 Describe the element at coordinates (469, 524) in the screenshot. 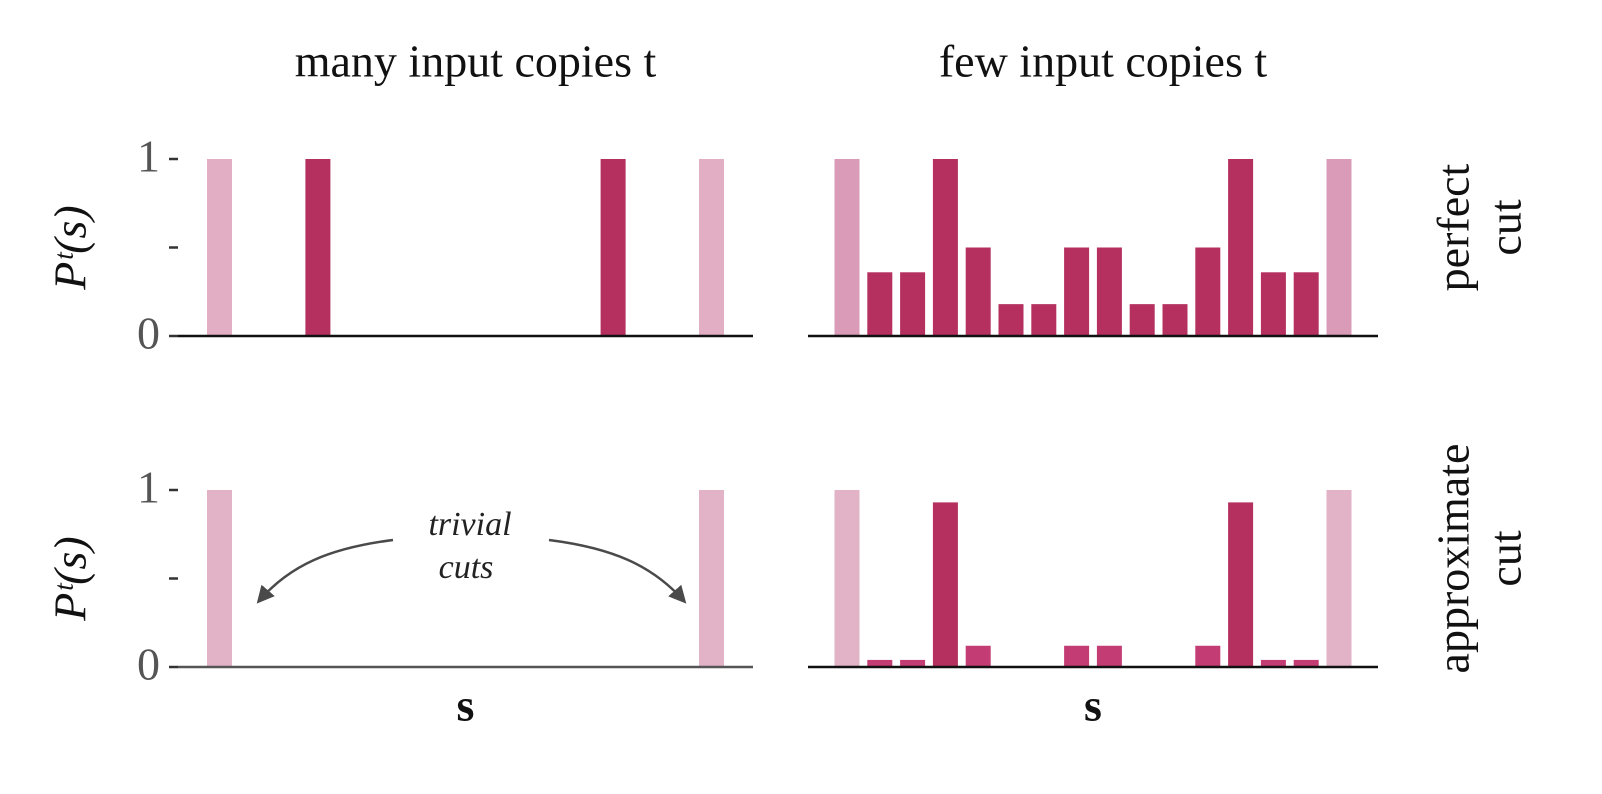

I see `annotation: trivial` at that location.